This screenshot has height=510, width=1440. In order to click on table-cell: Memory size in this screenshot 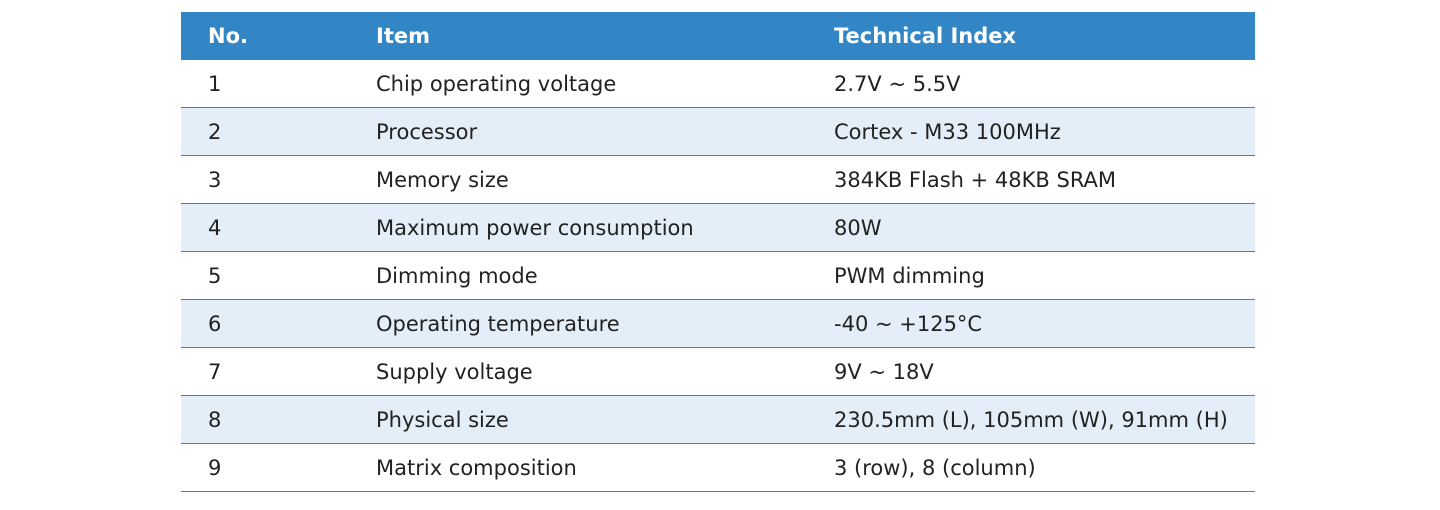, I will do `click(605, 179)`.